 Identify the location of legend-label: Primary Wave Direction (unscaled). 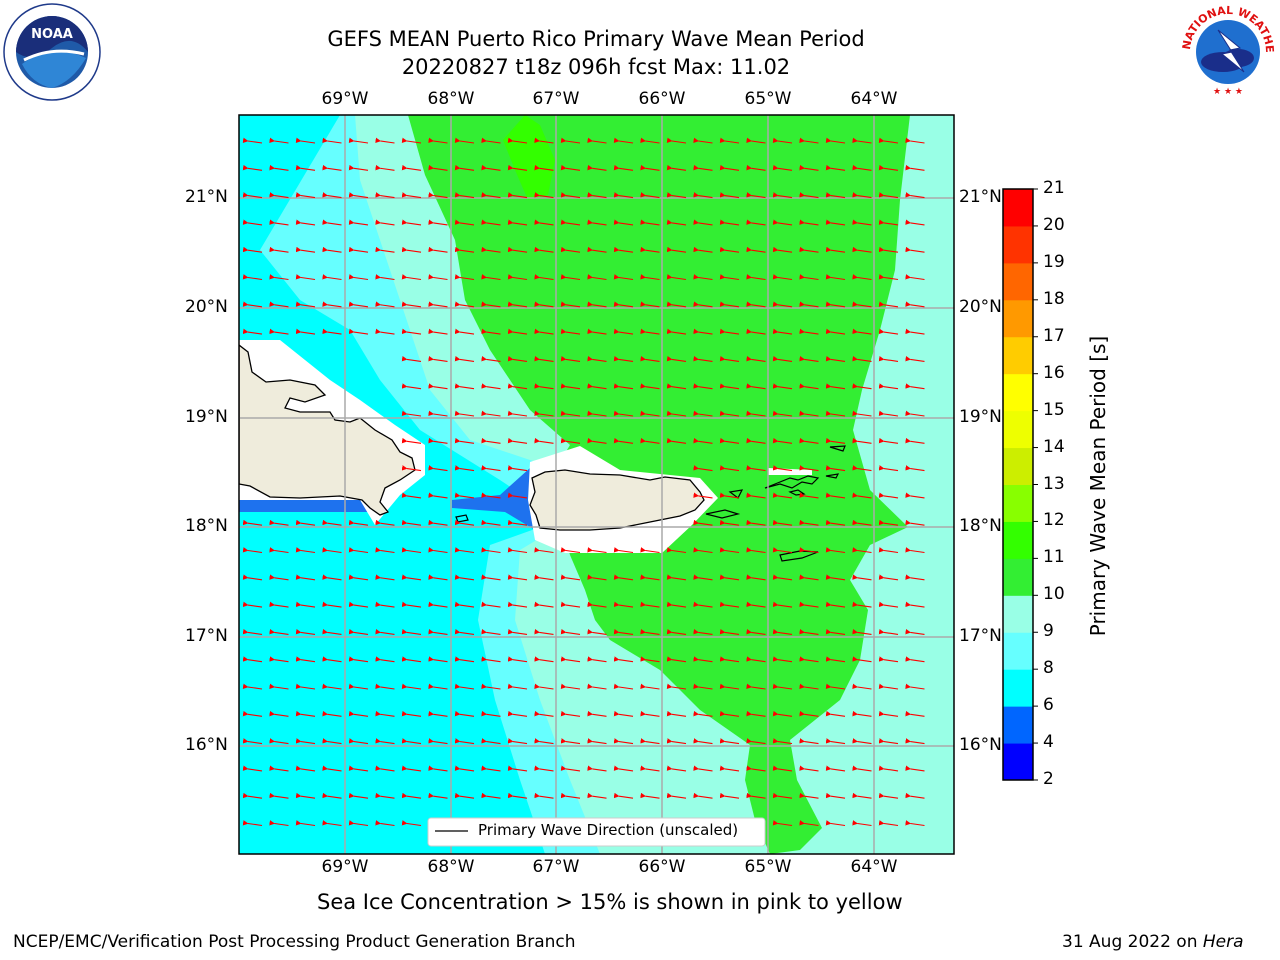
(608, 830).